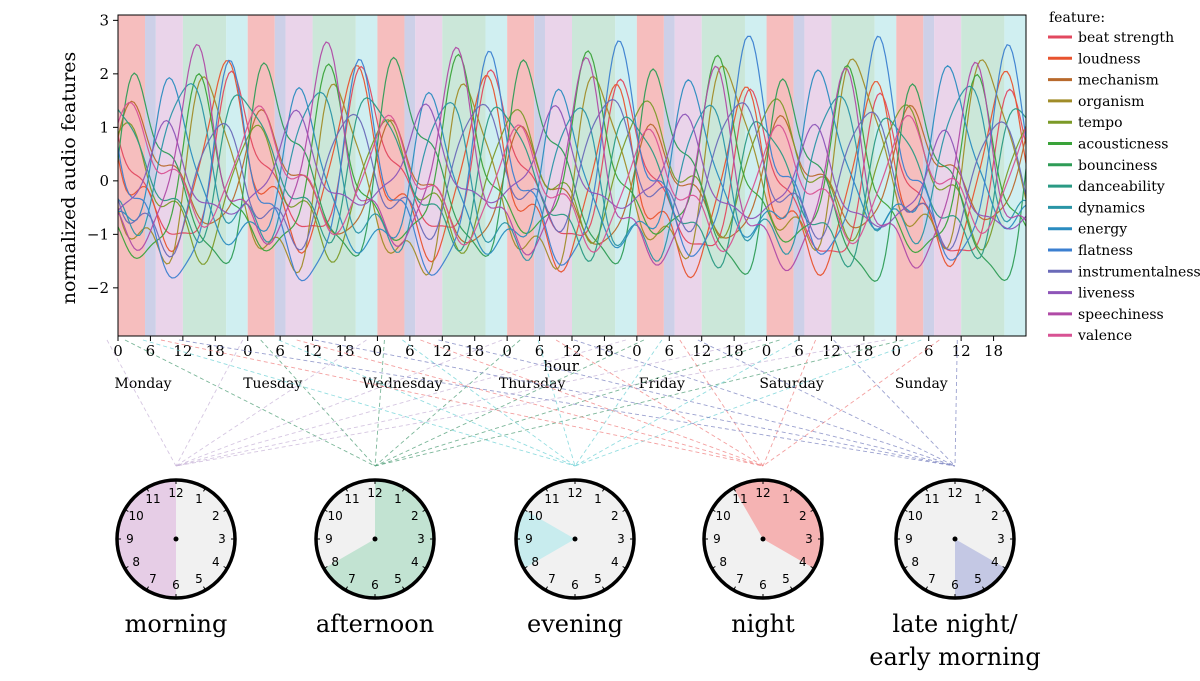 The width and height of the screenshot is (1200, 681). Describe the element at coordinates (1118, 81) in the screenshot. I see `legend-entry: mechanism` at that location.